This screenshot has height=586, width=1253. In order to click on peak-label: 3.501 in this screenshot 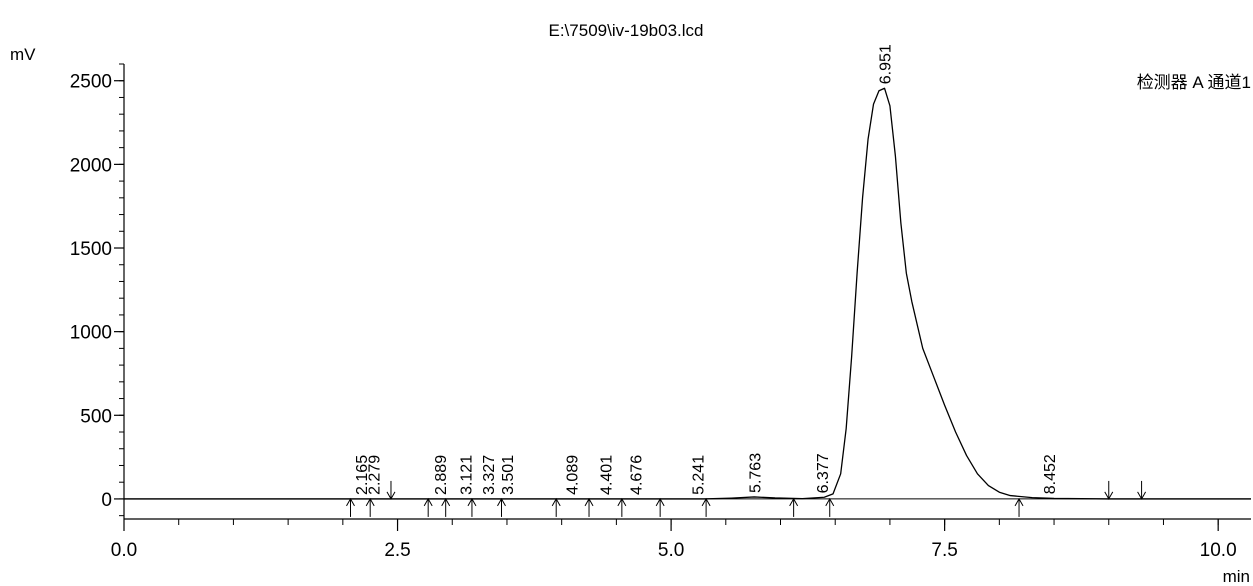, I will do `click(508, 475)`.